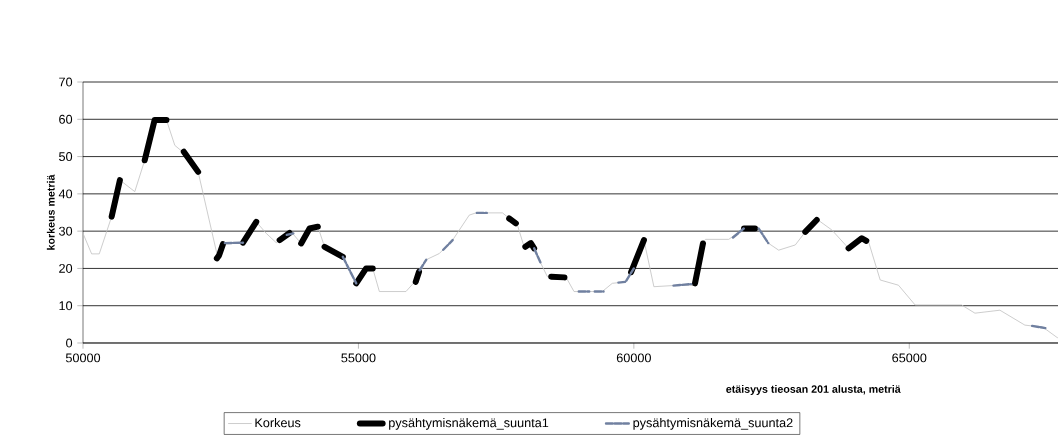 The height and width of the screenshot is (447, 1060). Describe the element at coordinates (66, 119) in the screenshot. I see `y-tick-label: 60` at that location.